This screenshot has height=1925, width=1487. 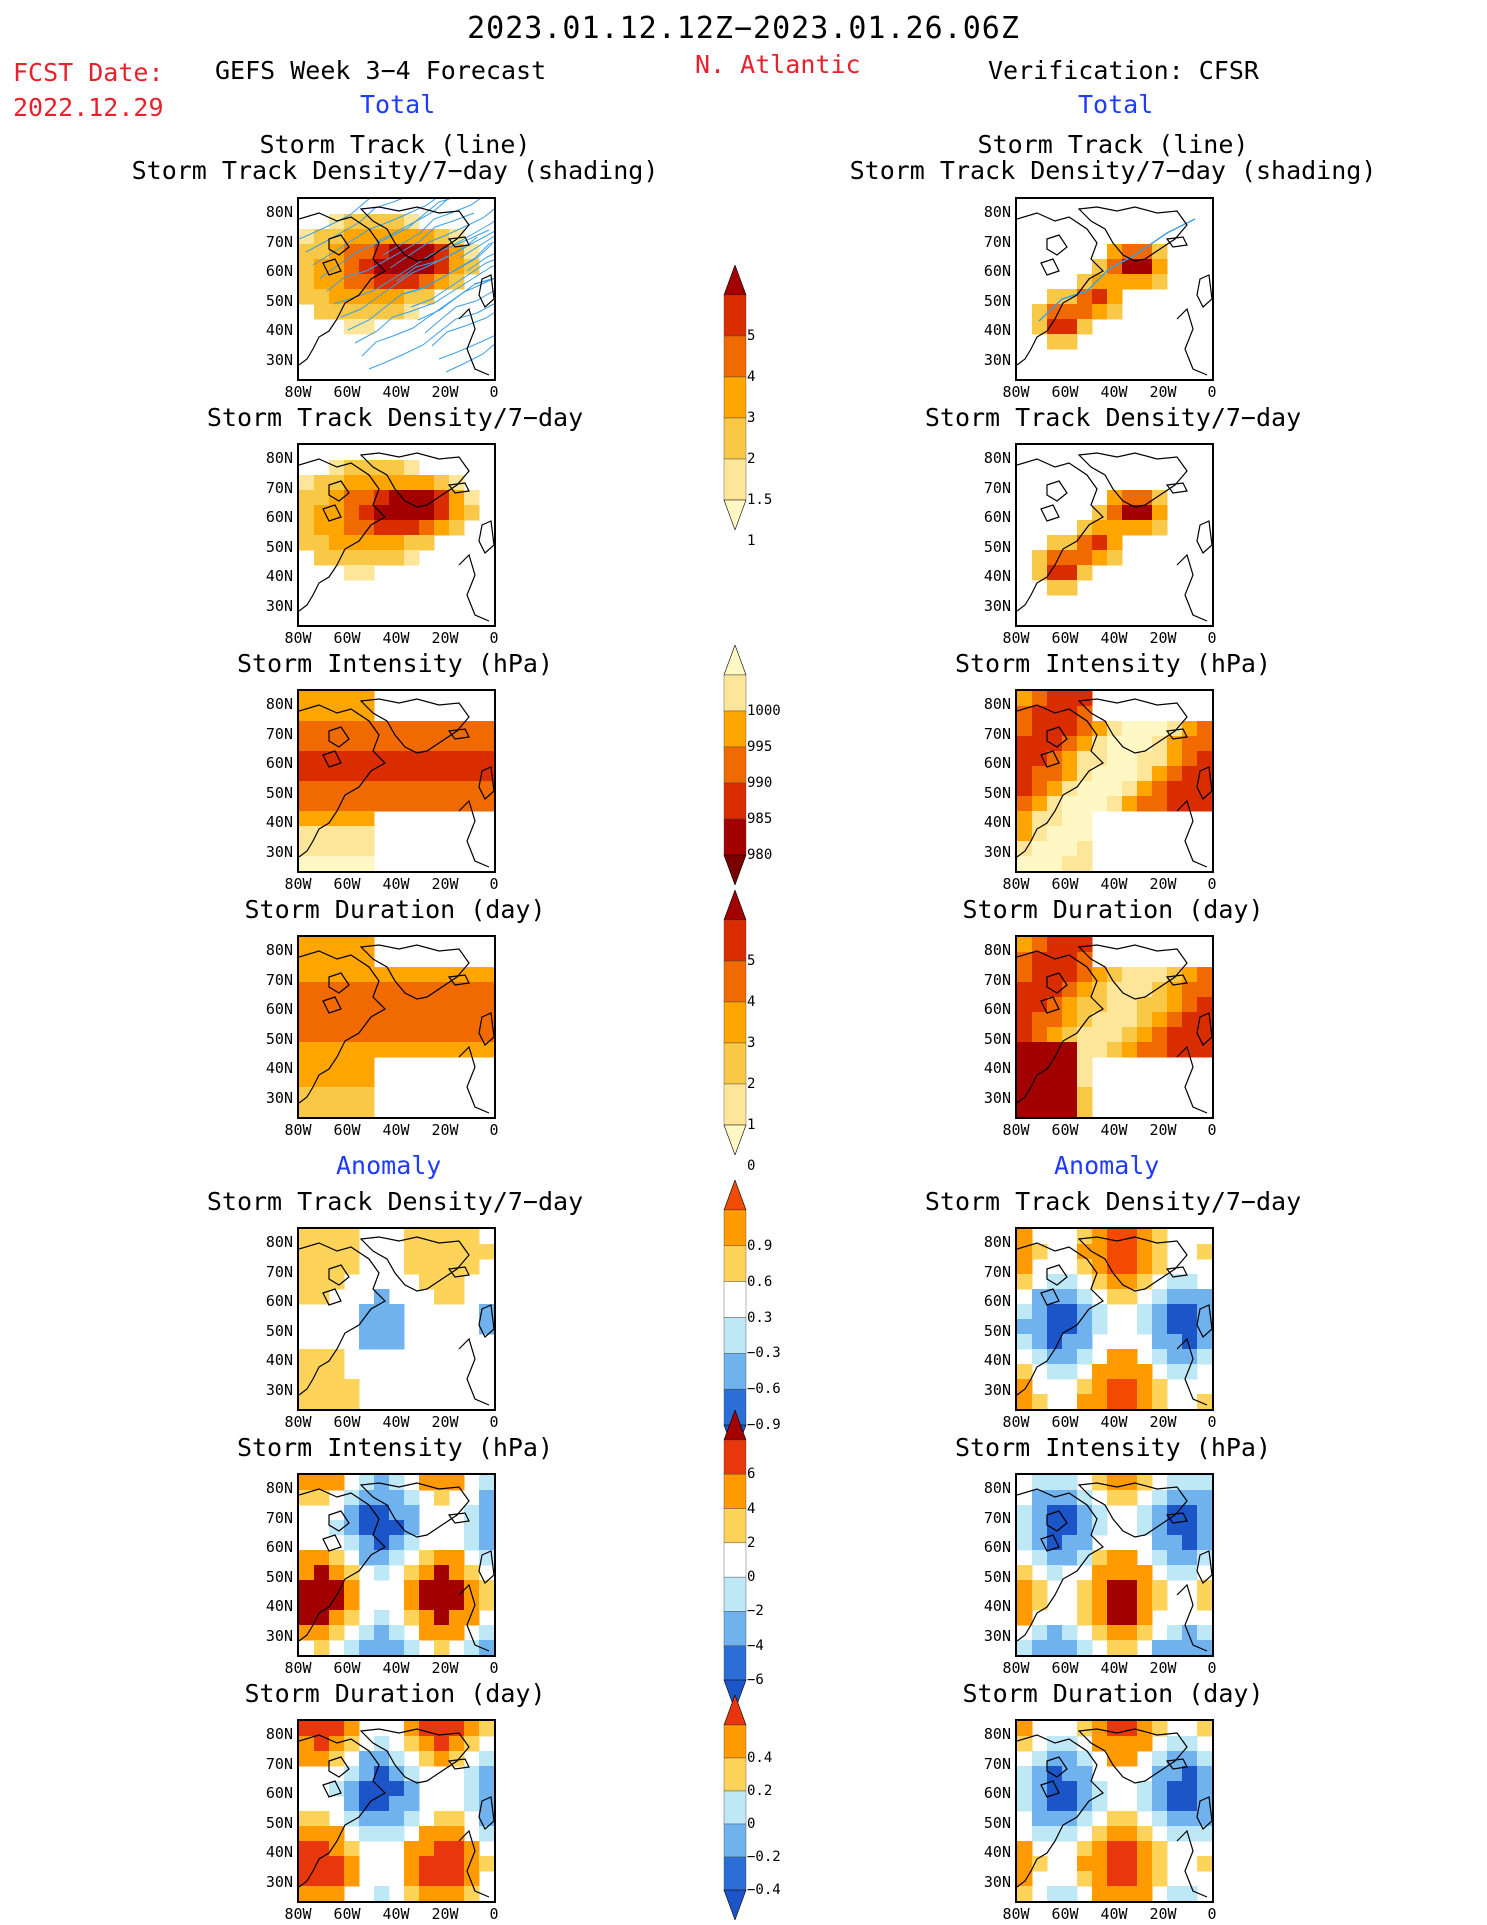 I want to click on lat-tick-label: 60N, so click(x=279, y=763).